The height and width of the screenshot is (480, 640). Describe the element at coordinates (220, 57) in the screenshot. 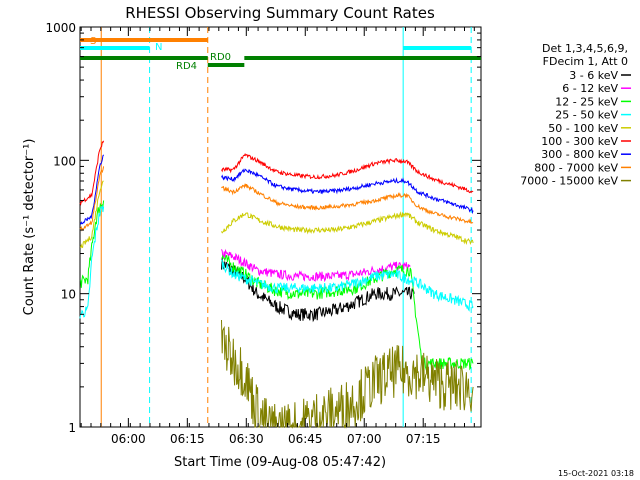

I see `flag-label-rd0: RD0` at that location.